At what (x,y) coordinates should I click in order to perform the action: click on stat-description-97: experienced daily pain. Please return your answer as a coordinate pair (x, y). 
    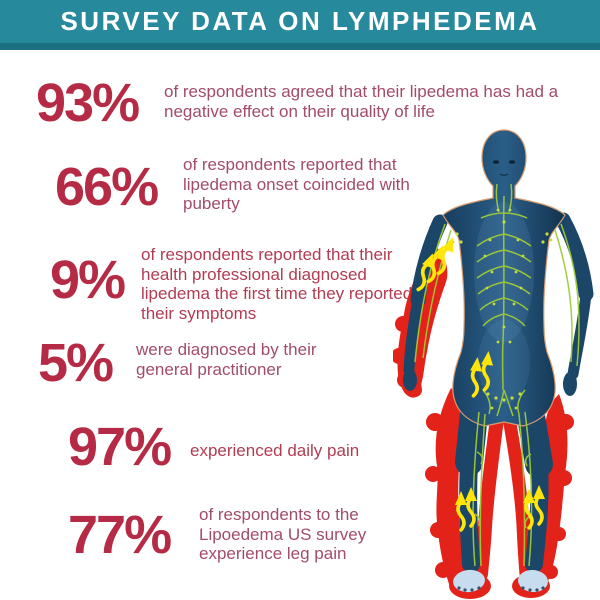
    Looking at the image, I should click on (275, 450).